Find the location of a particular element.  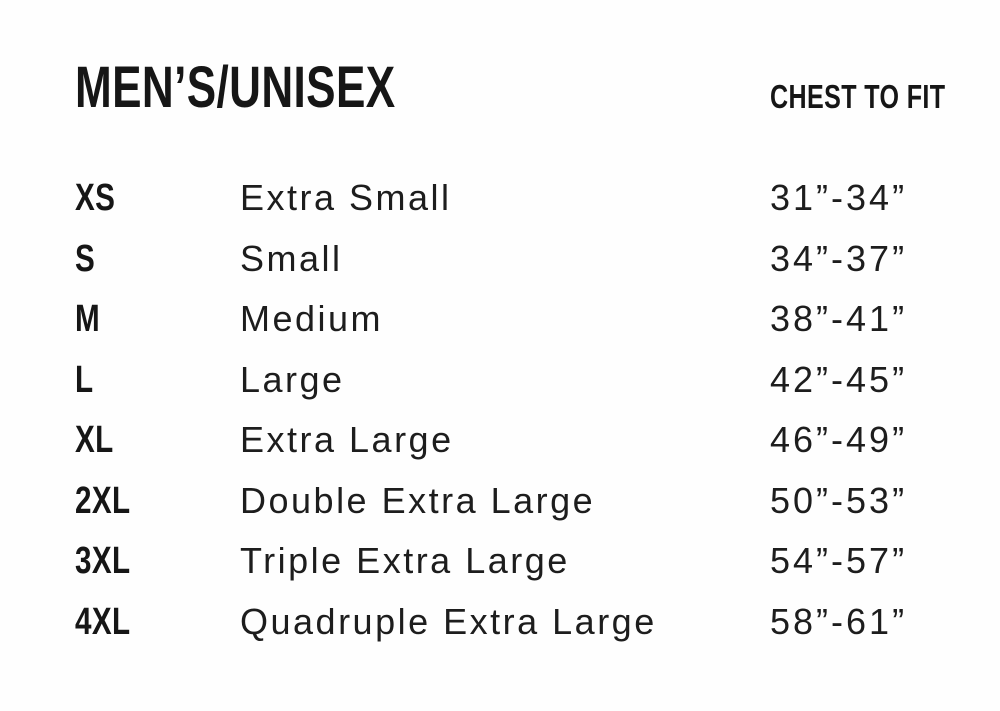

size-name: Medium is located at coordinates (312, 318).